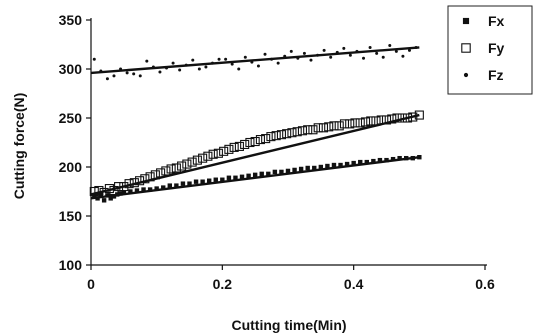 The height and width of the screenshot is (335, 537). Describe the element at coordinates (255, 60) in the screenshot. I see `trend-line-fz` at that location.